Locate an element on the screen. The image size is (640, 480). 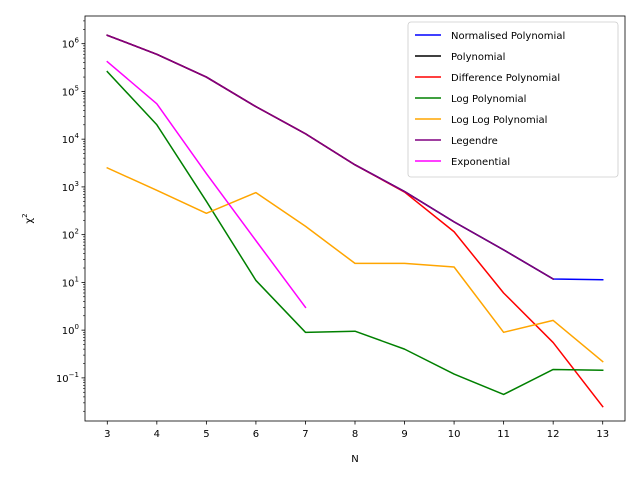
x-tick-label: 7 is located at coordinates (305, 434).